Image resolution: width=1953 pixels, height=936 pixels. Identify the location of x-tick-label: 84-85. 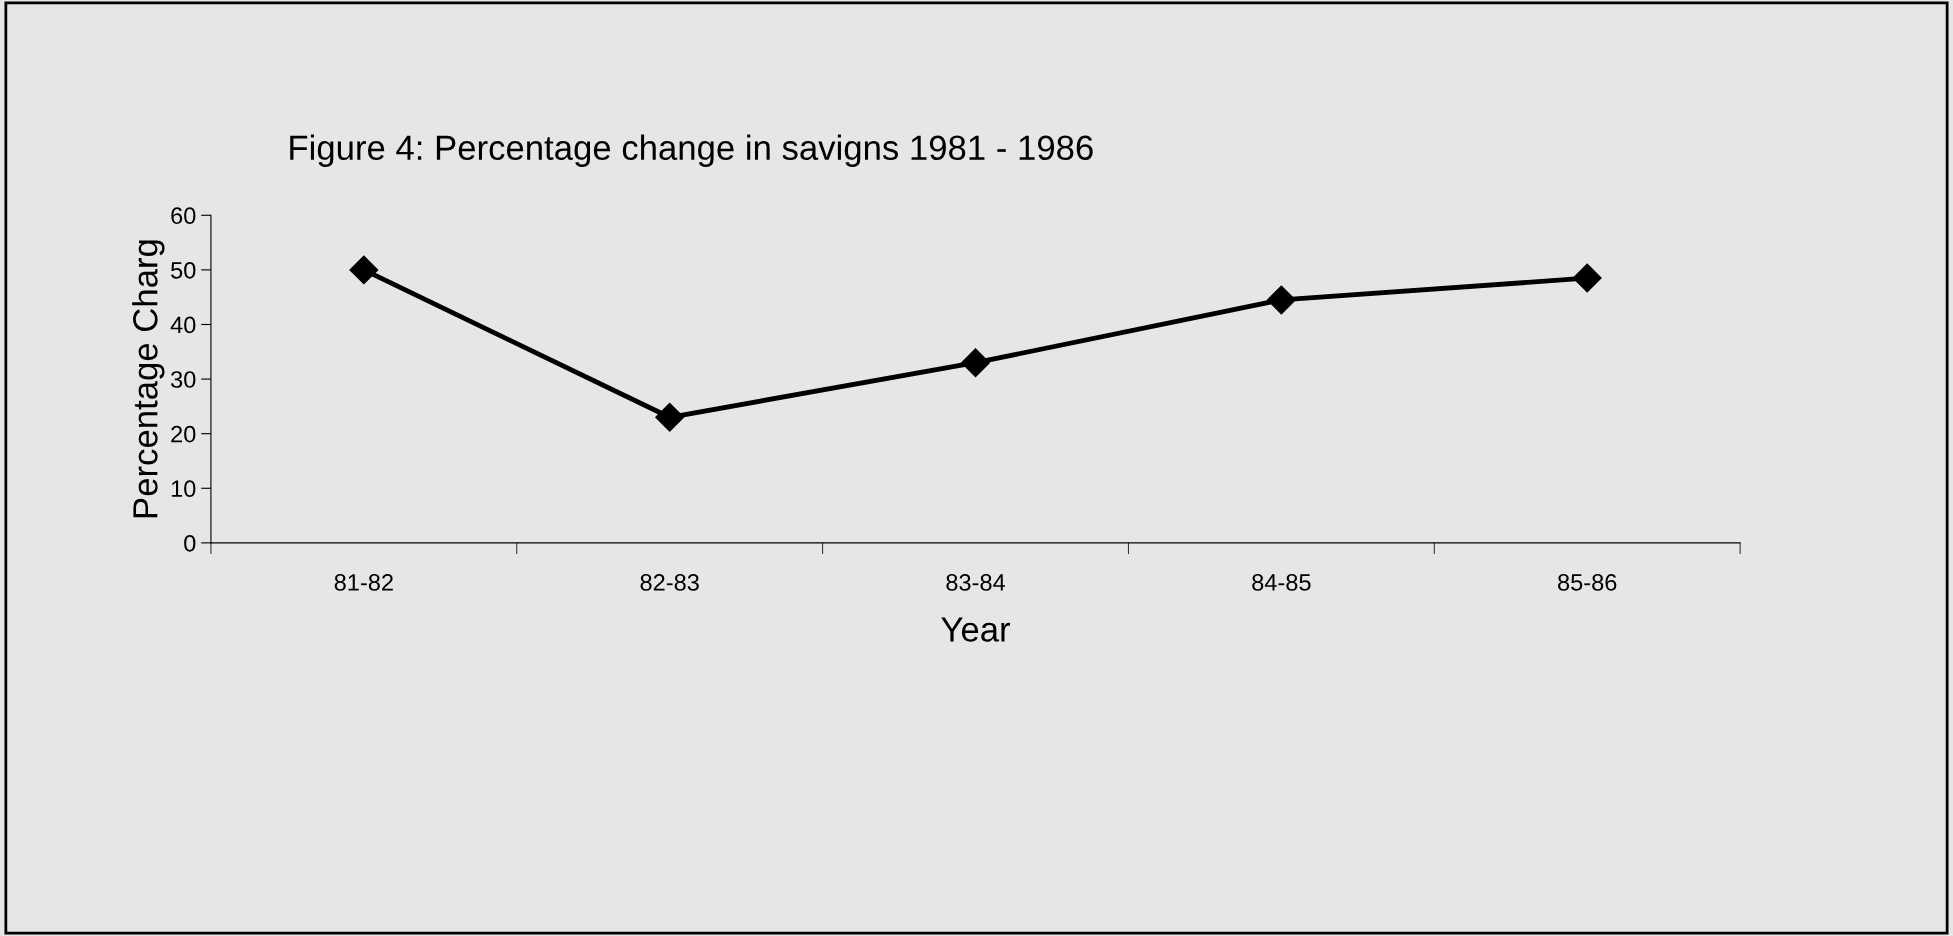
(1281, 582).